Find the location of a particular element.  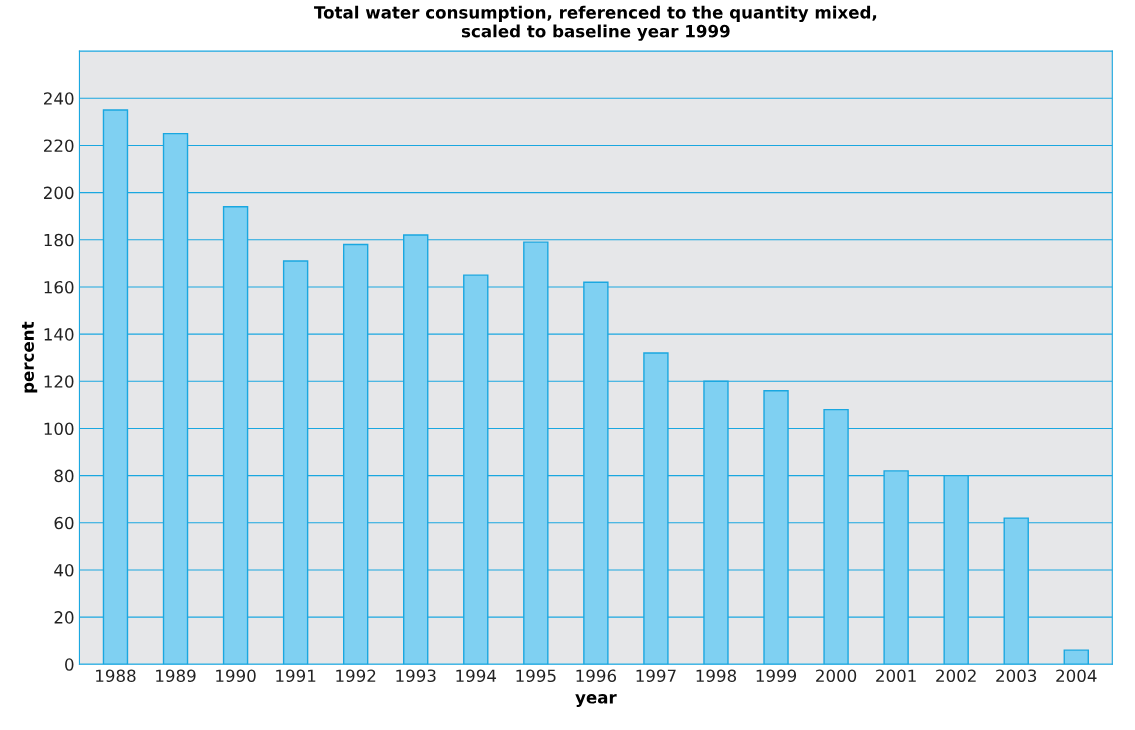

y-tick-label: 120 is located at coordinates (59, 381).